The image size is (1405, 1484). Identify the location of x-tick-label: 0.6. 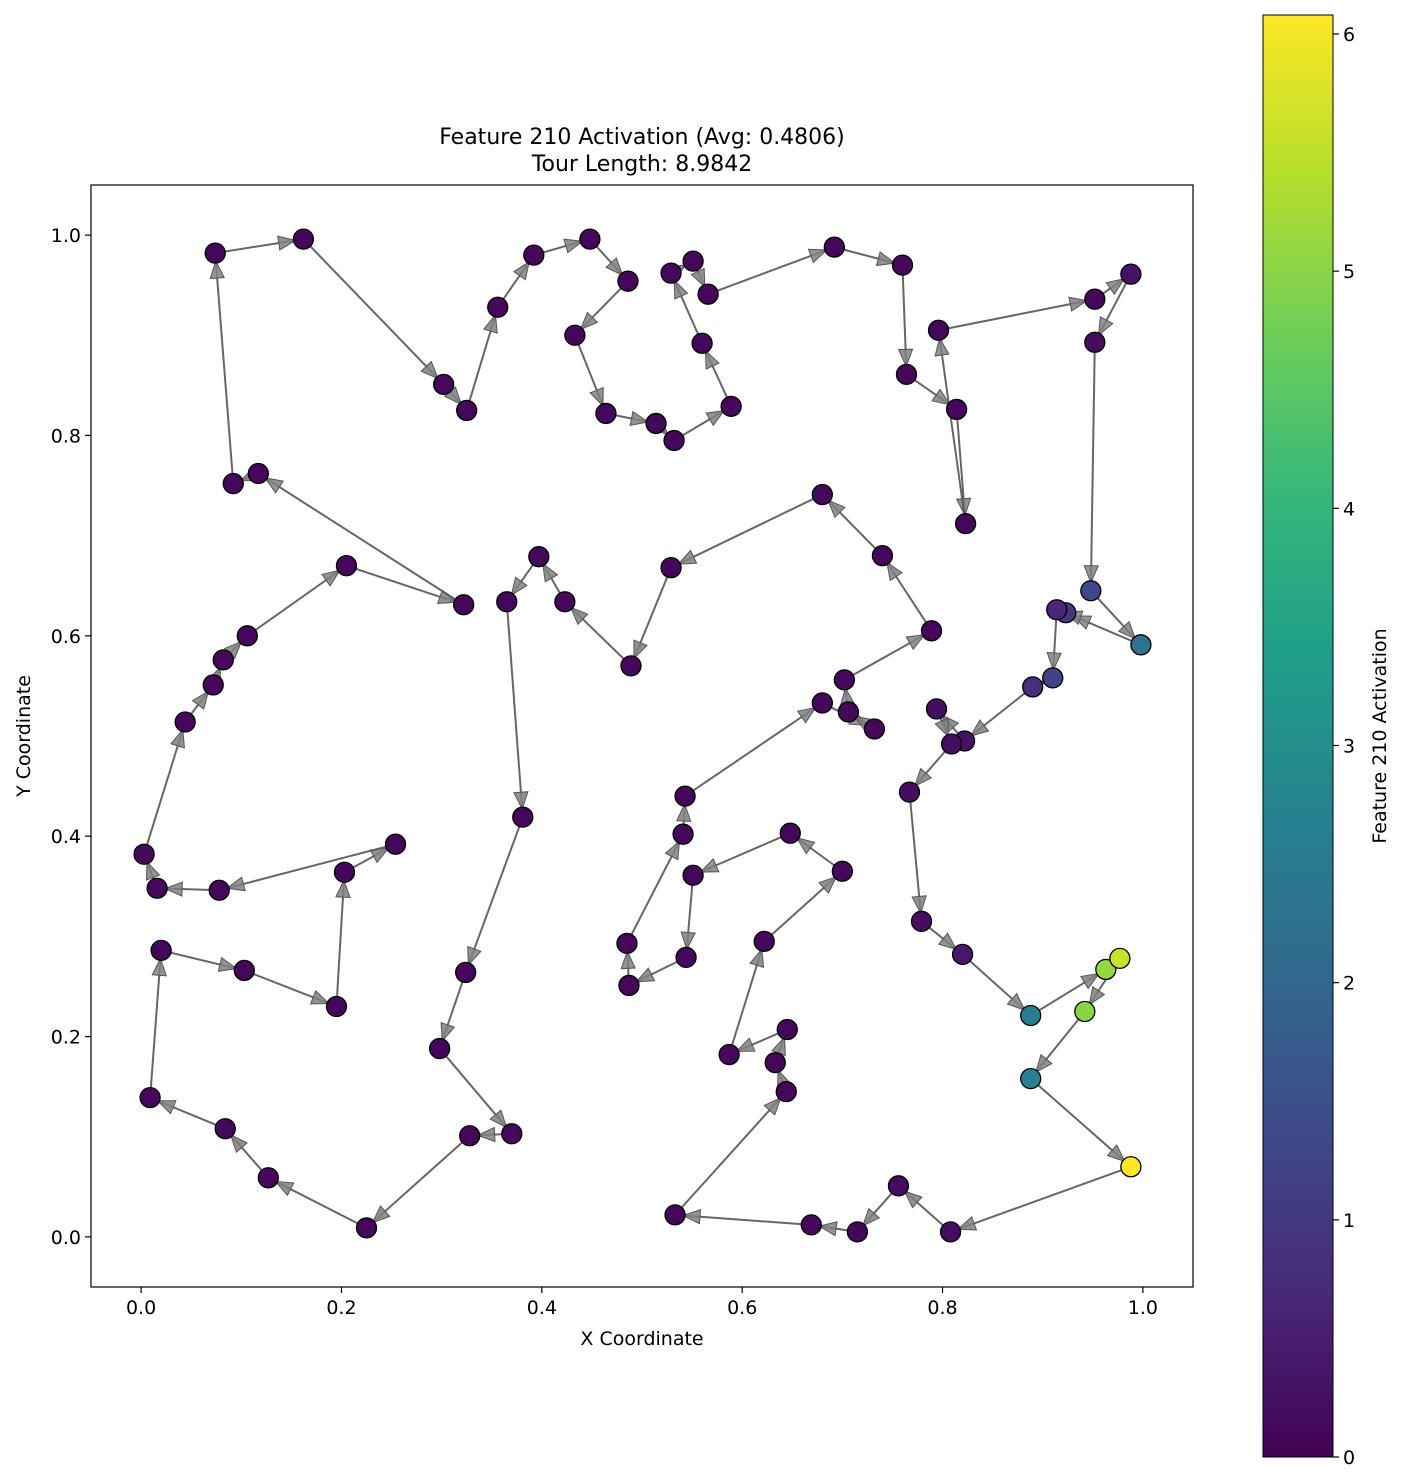
(742, 1308).